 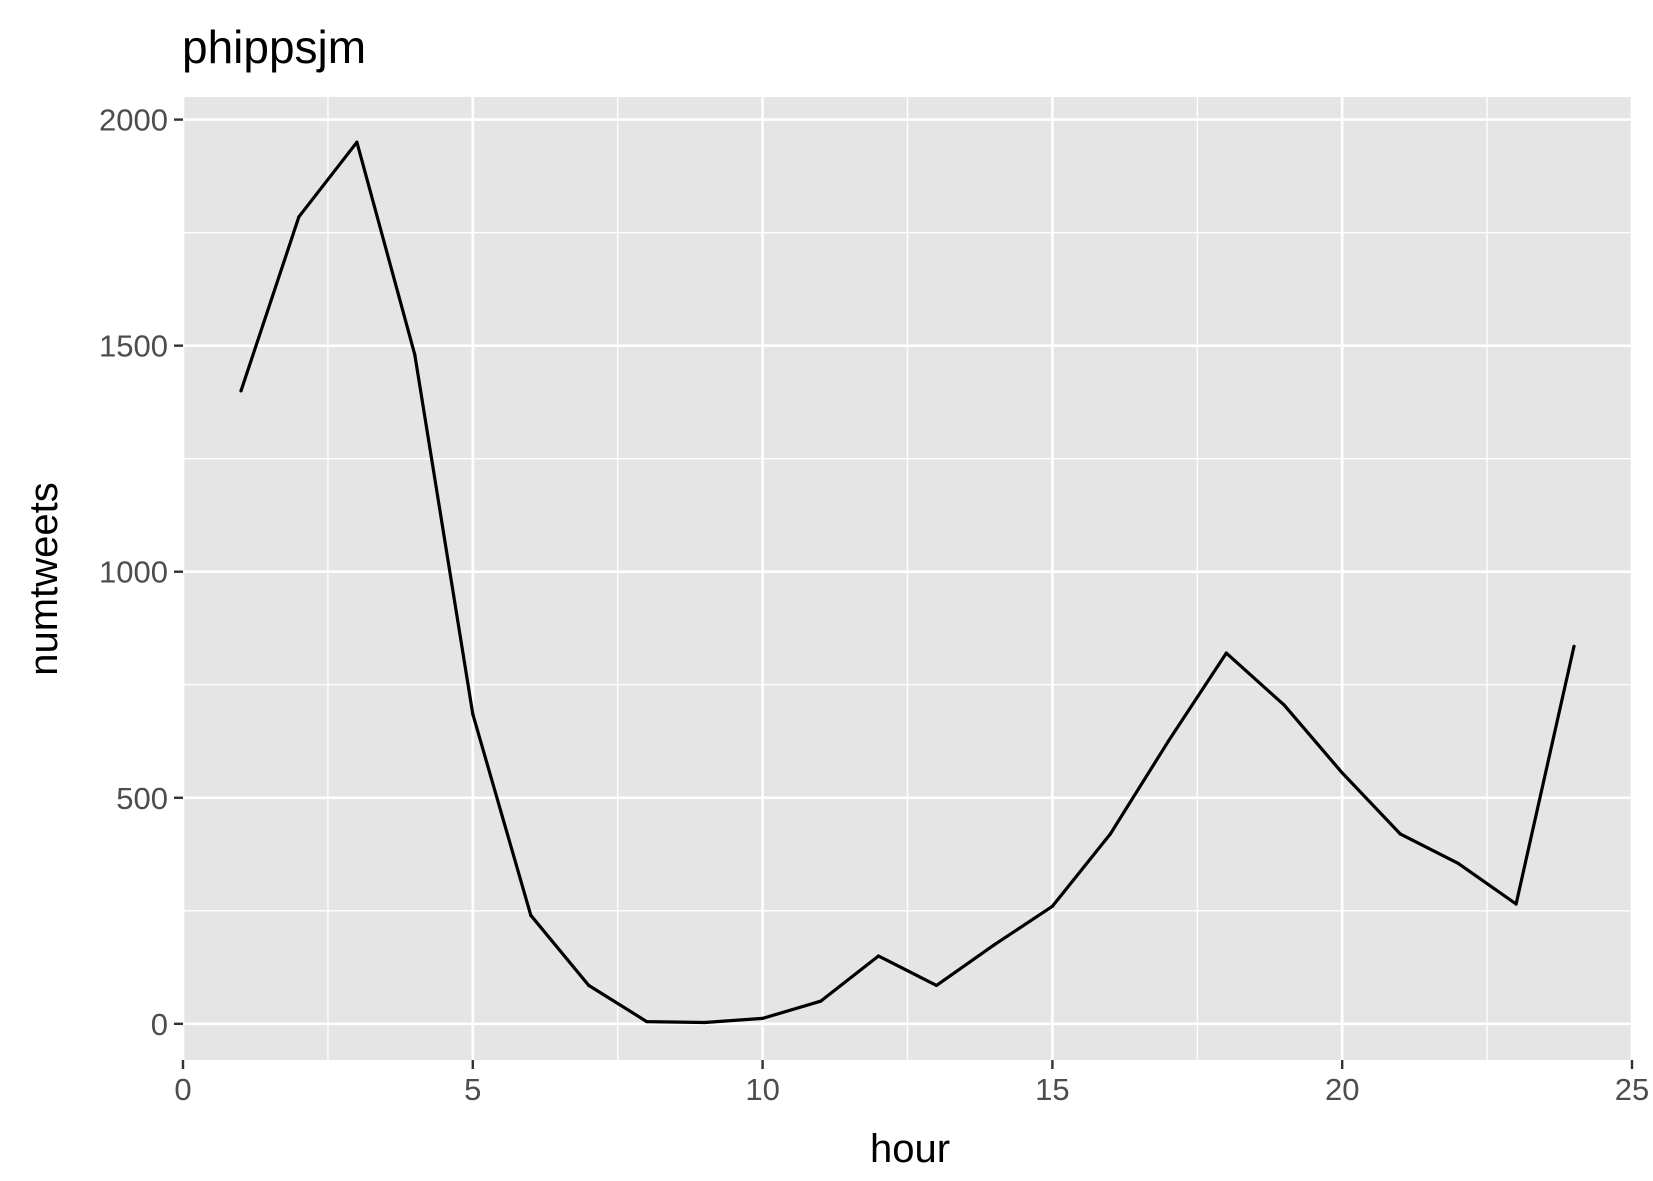 I want to click on chart-title: phippsjm, so click(x=274, y=47).